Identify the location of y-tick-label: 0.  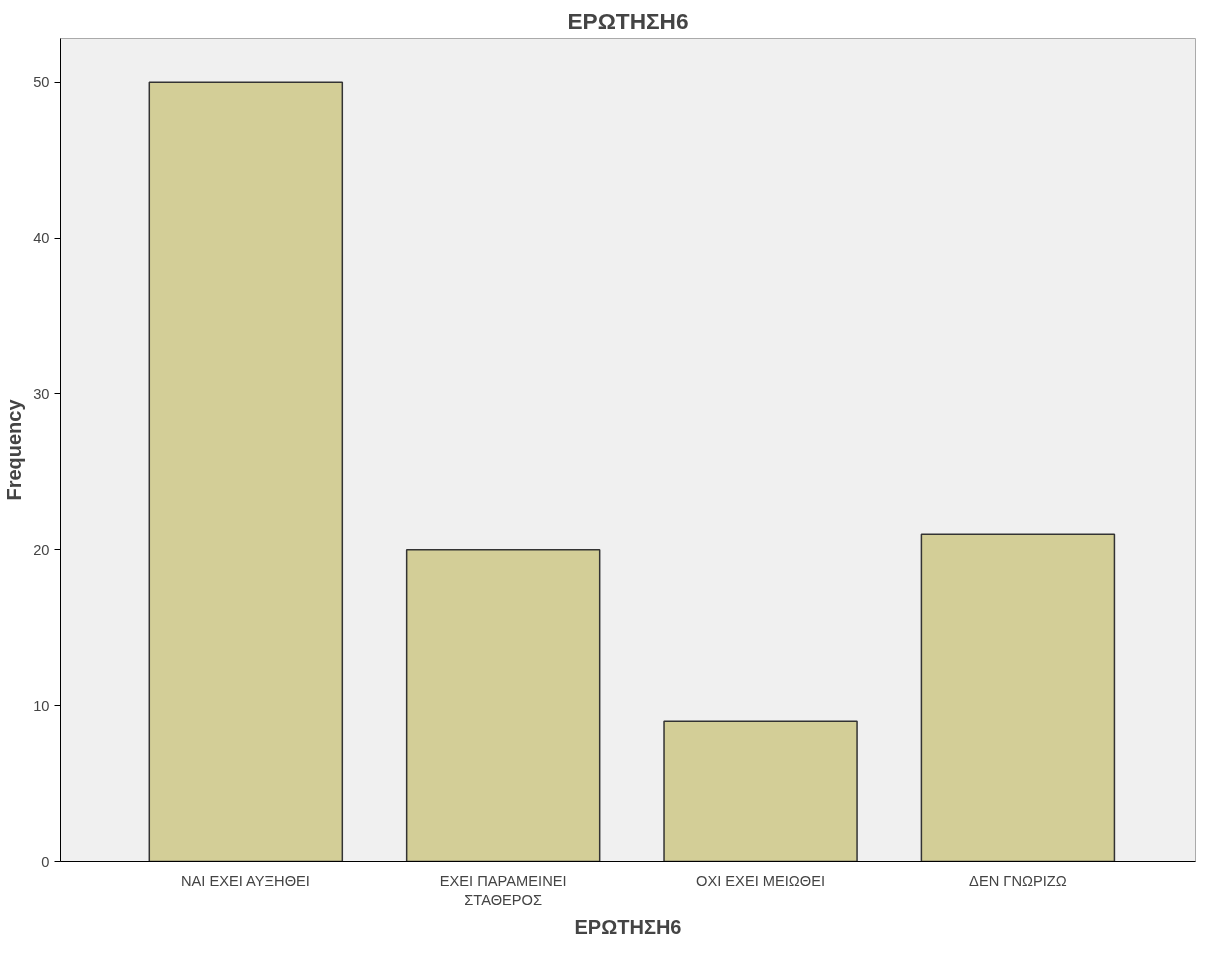
(45, 861).